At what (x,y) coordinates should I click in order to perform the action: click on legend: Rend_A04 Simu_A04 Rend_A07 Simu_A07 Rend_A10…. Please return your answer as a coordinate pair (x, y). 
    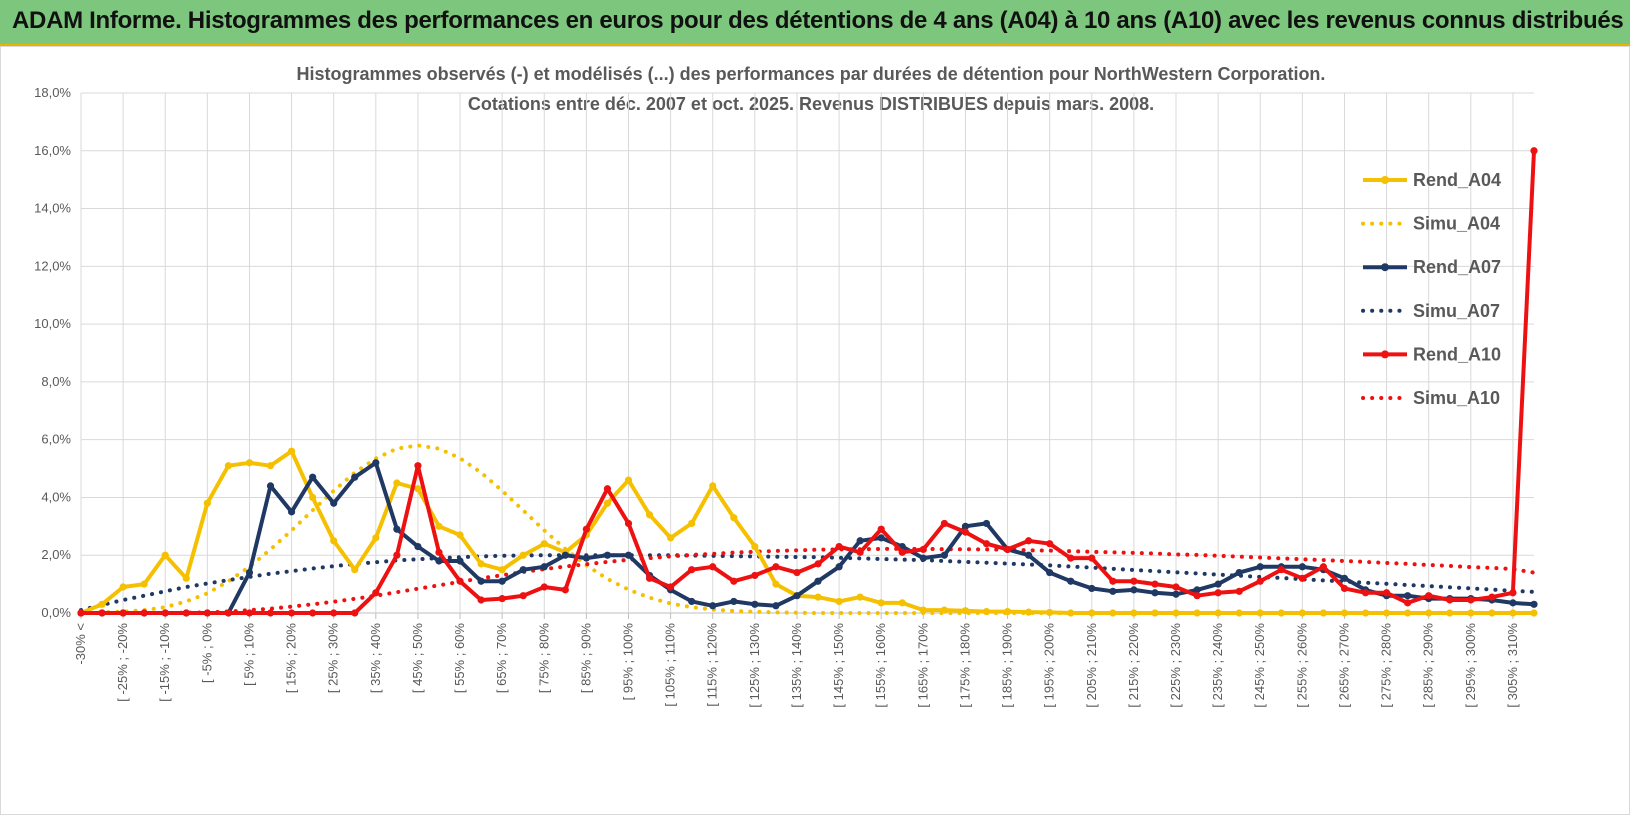
    Looking at the image, I should click on (1431, 289).